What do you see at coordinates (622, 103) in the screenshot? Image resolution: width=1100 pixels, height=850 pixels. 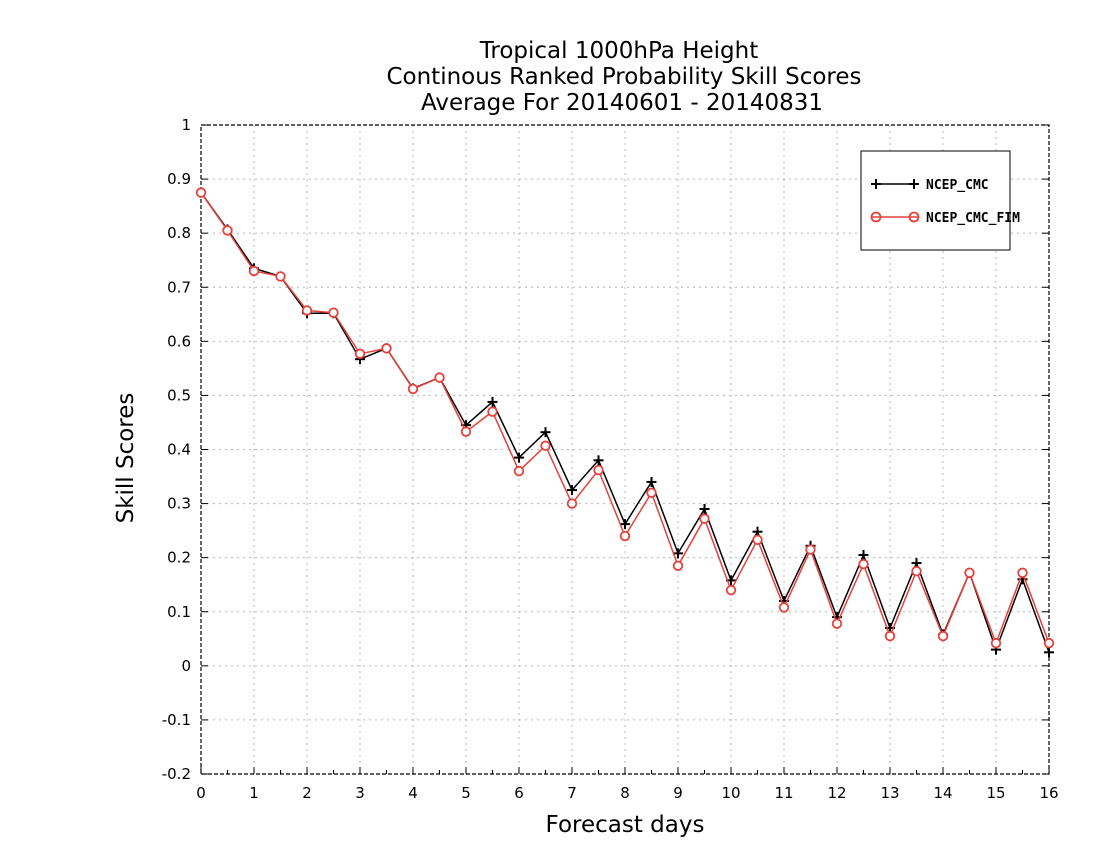 I see `chart-title-line-3: Average For 20140601 - 20140831` at bounding box center [622, 103].